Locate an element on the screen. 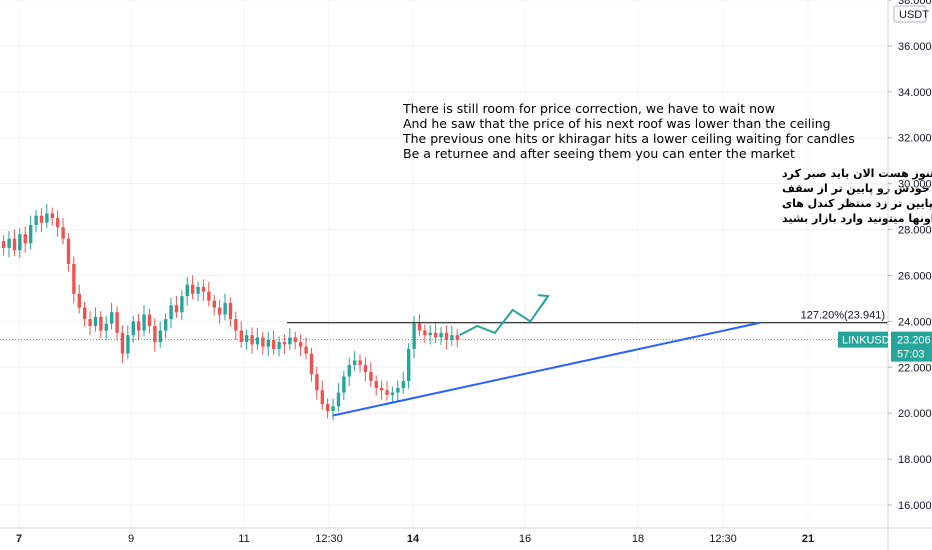 The width and height of the screenshot is (932, 550). projection-arrowhead is located at coordinates (543, 300).